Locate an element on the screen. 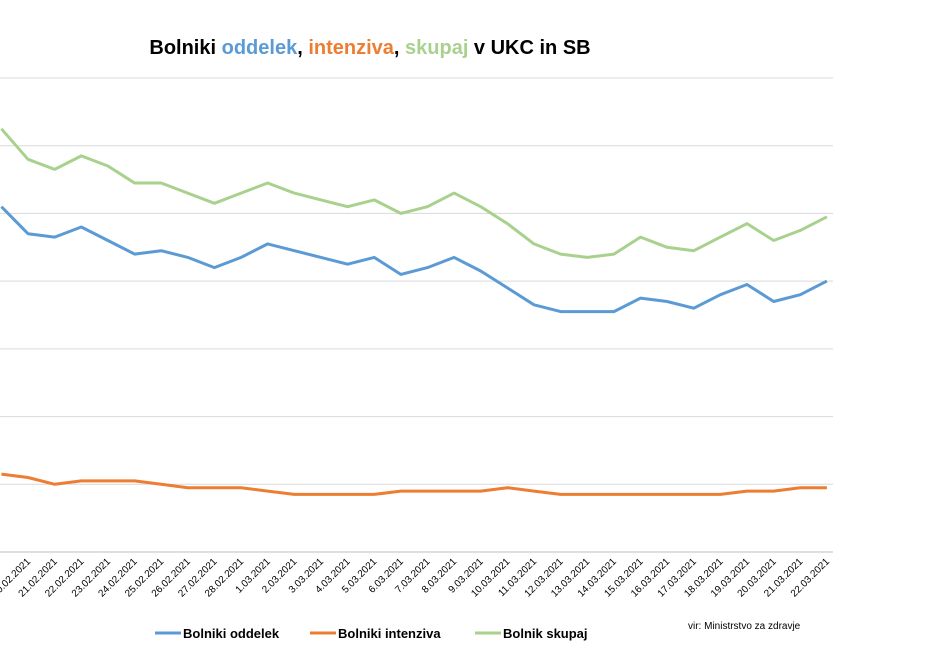 The width and height of the screenshot is (930, 670). source-note: vir: Ministrstvo za zdravje is located at coordinates (744, 626).